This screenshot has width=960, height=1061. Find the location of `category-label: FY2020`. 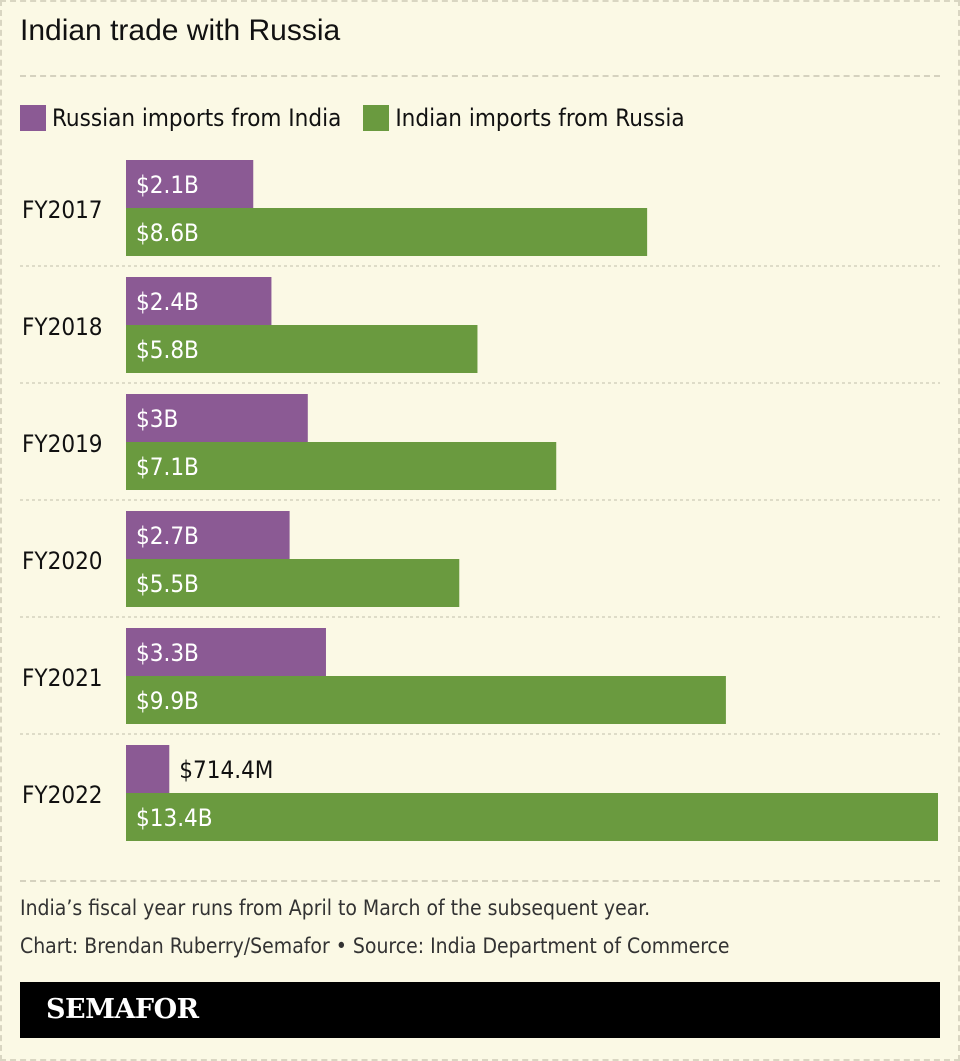

category-label: FY2020 is located at coordinates (62, 561).